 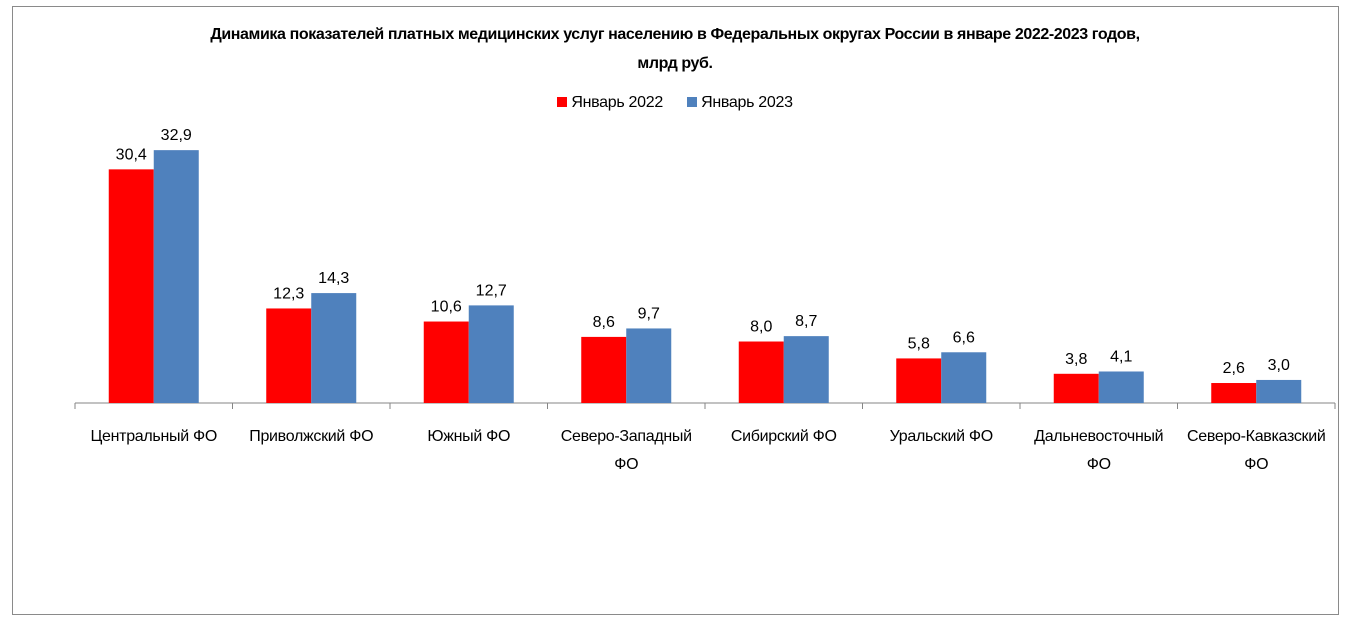 What do you see at coordinates (154, 436) in the screenshot?
I see `x-tick-label: Центральный ФО` at bounding box center [154, 436].